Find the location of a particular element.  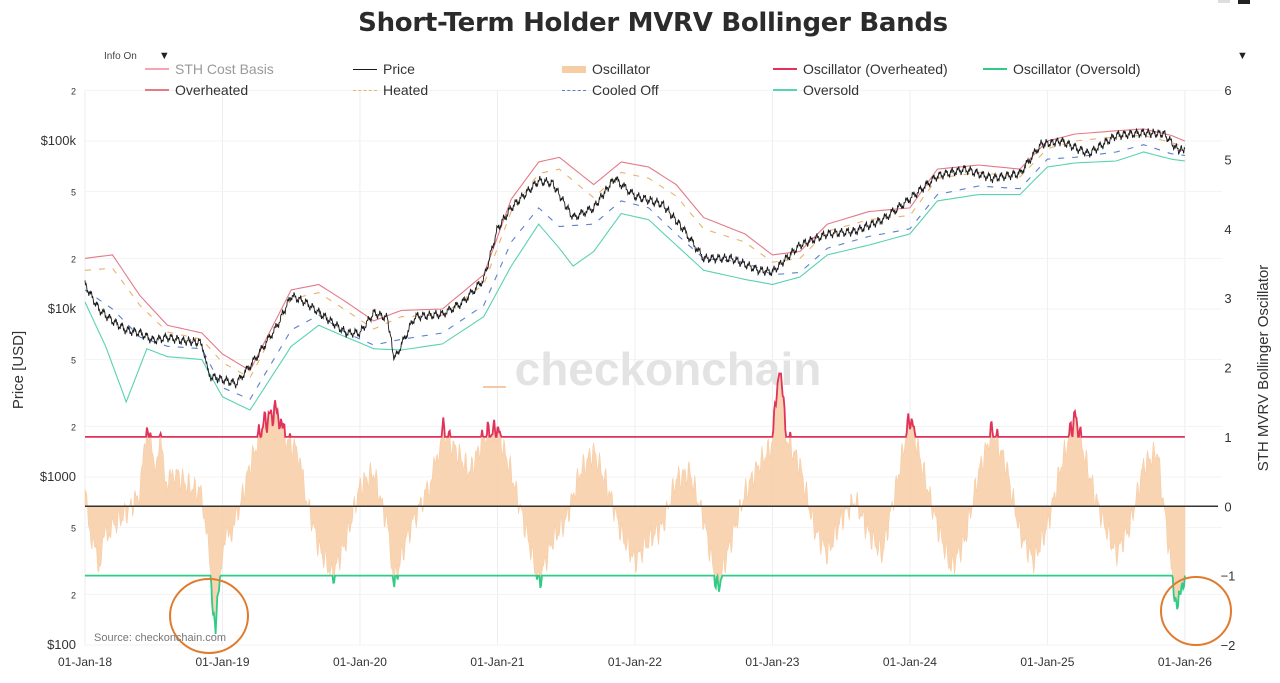

window-controls is located at coordinates (1238, 2).